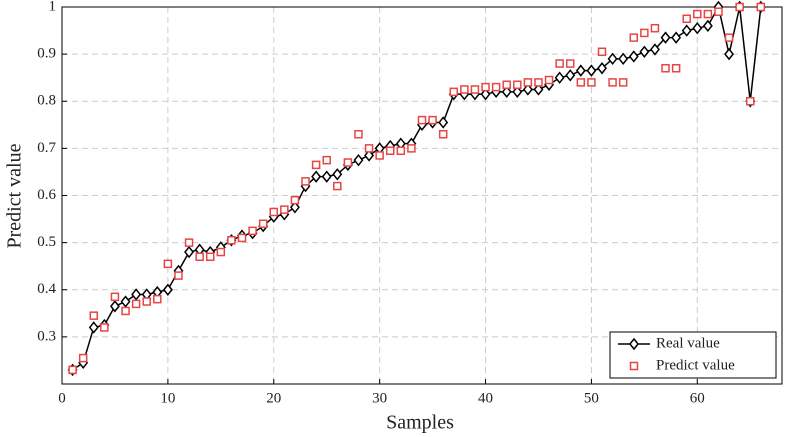  Describe the element at coordinates (53, 7) in the screenshot. I see `y-tick-label: 1` at that location.